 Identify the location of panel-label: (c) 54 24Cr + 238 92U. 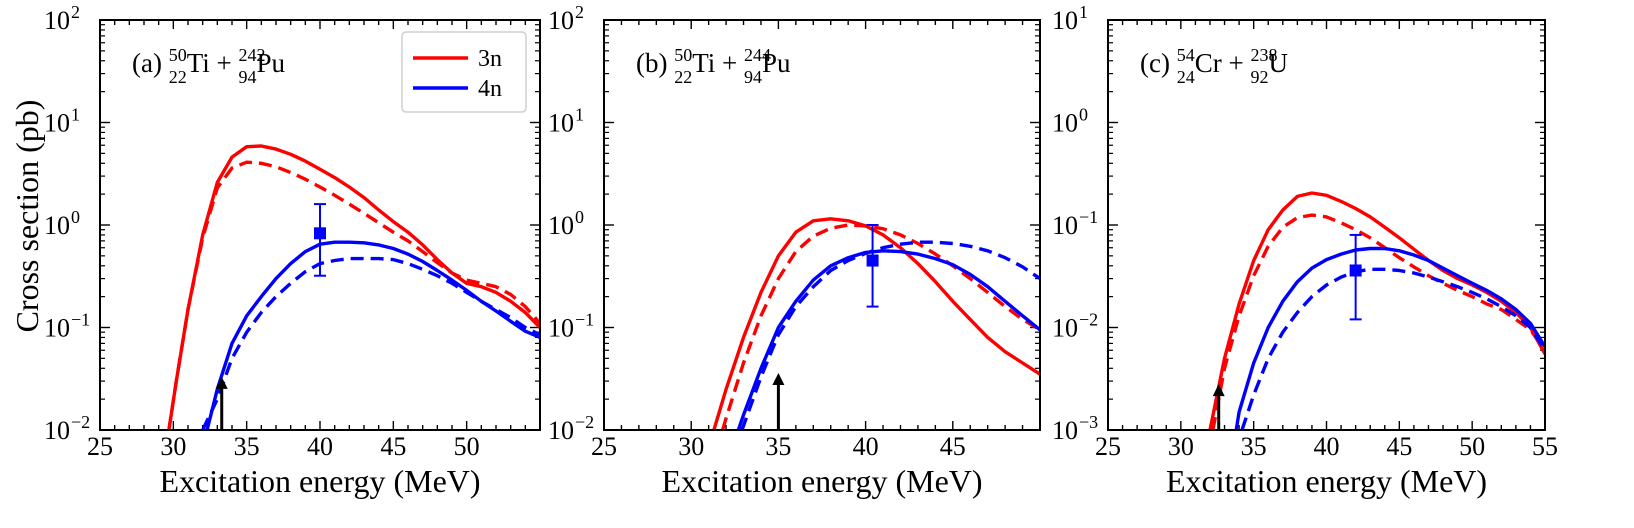
(1214, 66).